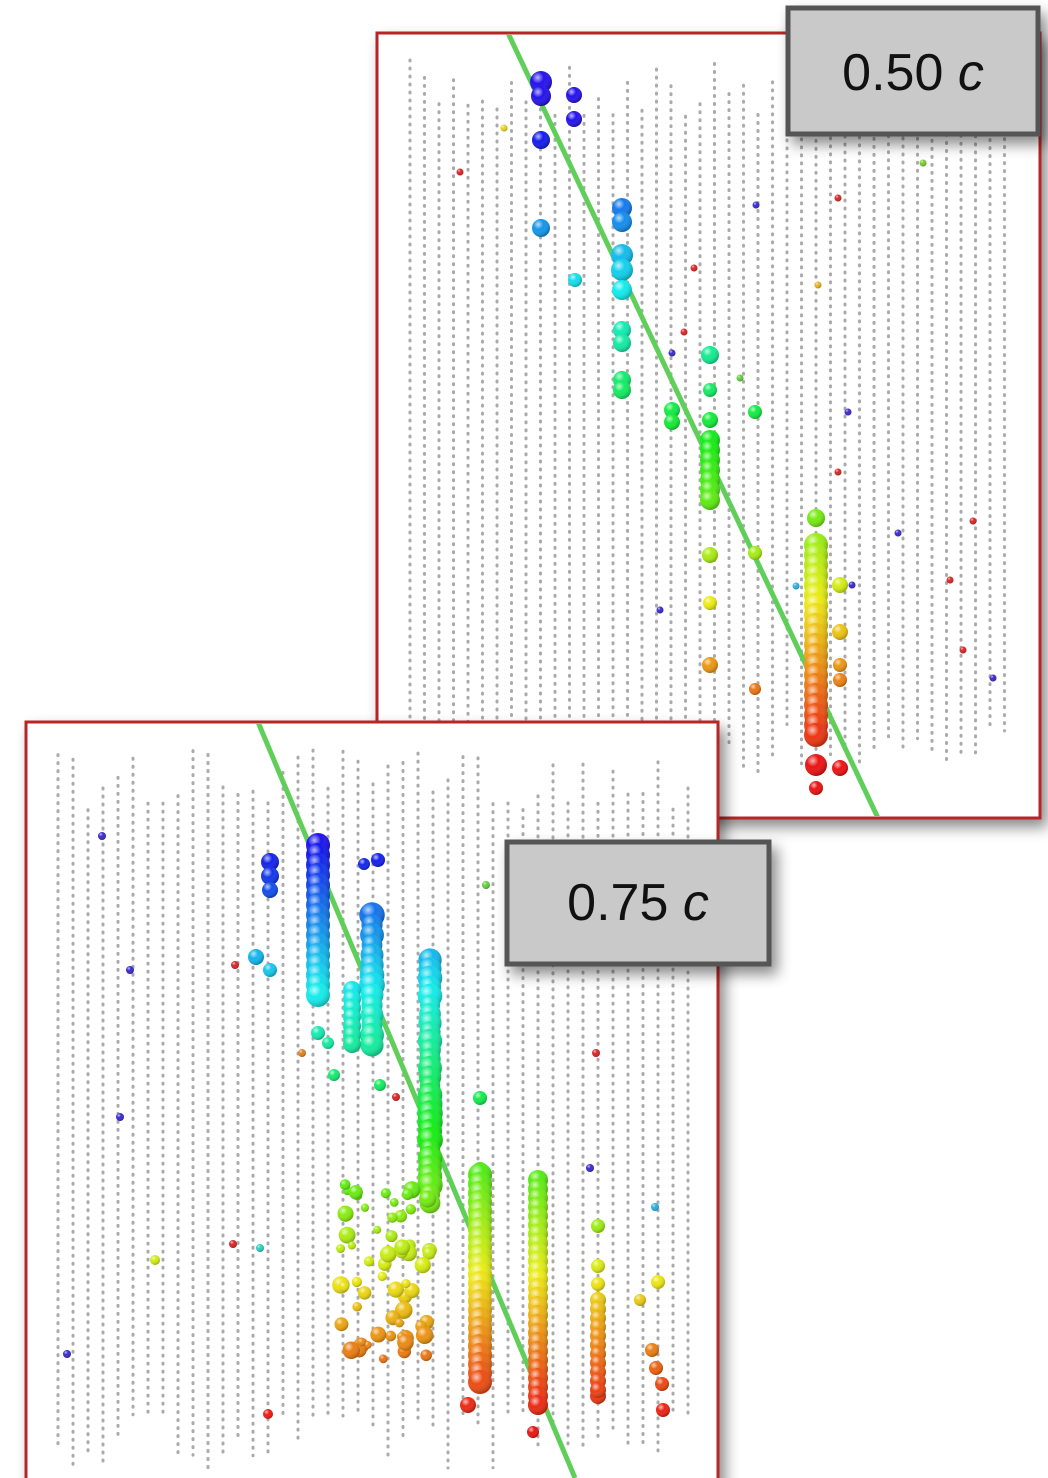 This screenshot has width=1048, height=1478. I want to click on speed-value: 0.50, so click(892, 73).